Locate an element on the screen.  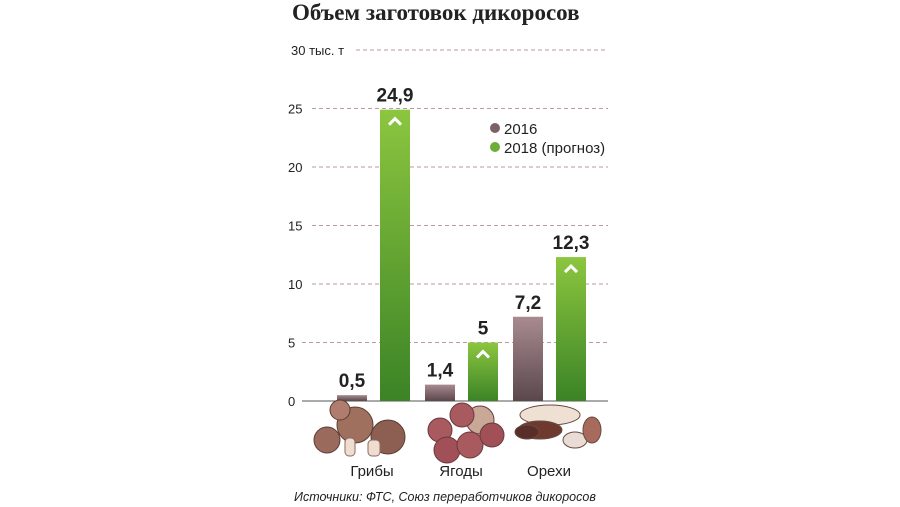
y-tick-label: 0 is located at coordinates (291, 401).